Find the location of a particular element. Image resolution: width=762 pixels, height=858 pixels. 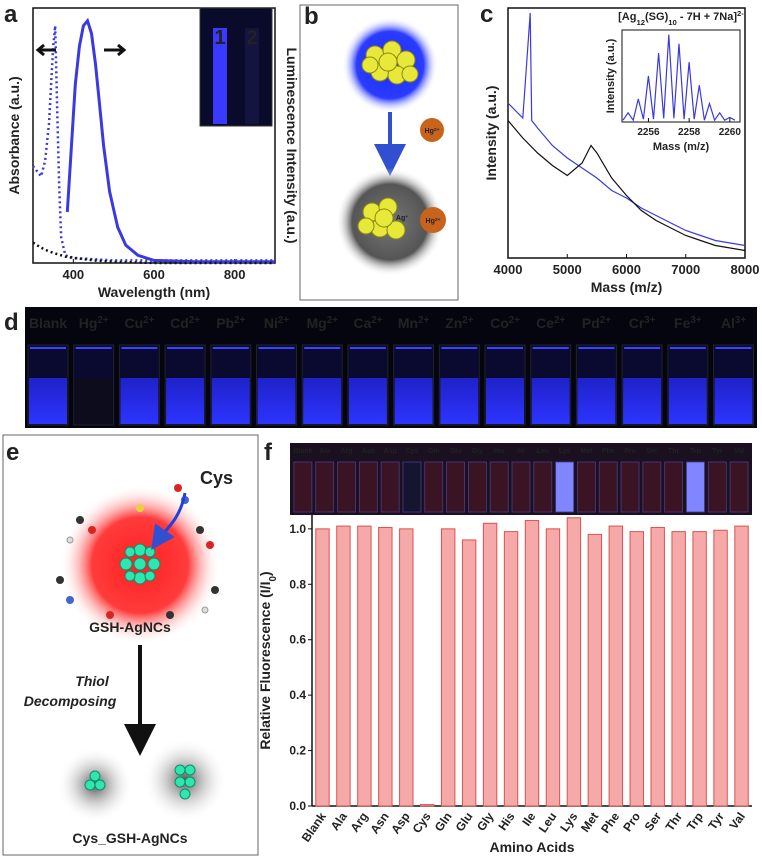

ion-label: Cd2+ is located at coordinates (185, 323).